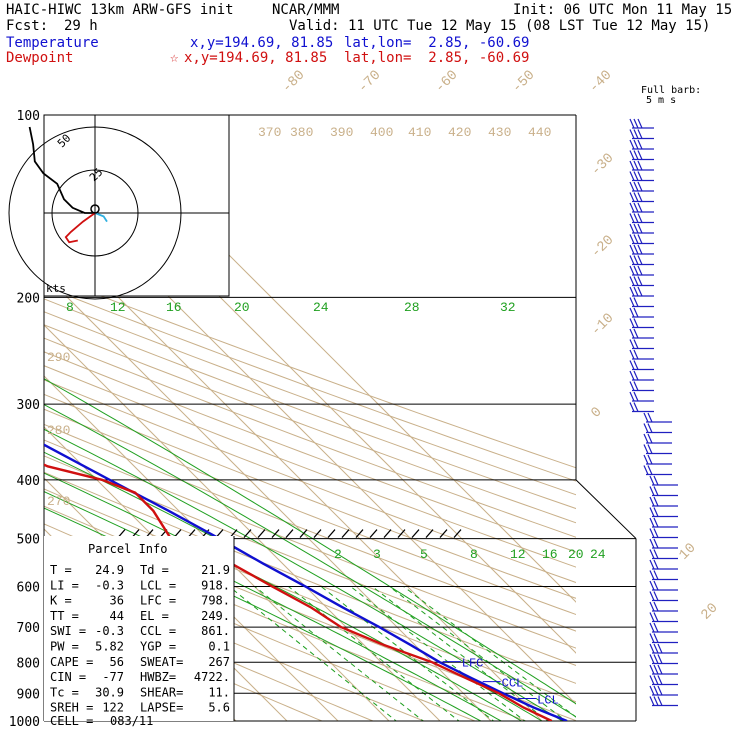 This screenshot has width=740, height=740. I want to click on mixing-ratio-label: 20, so click(576, 554).